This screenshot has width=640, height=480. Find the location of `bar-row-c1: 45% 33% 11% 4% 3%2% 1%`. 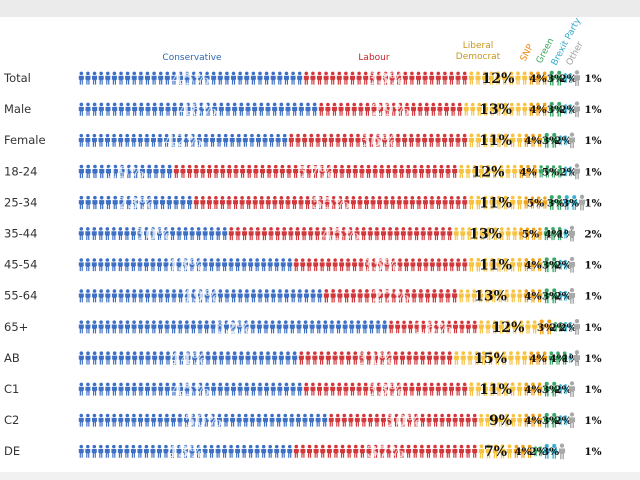

bar-row-c1: 45% 33% 11% 4% 3%2% 1% is located at coordinates (340, 389).